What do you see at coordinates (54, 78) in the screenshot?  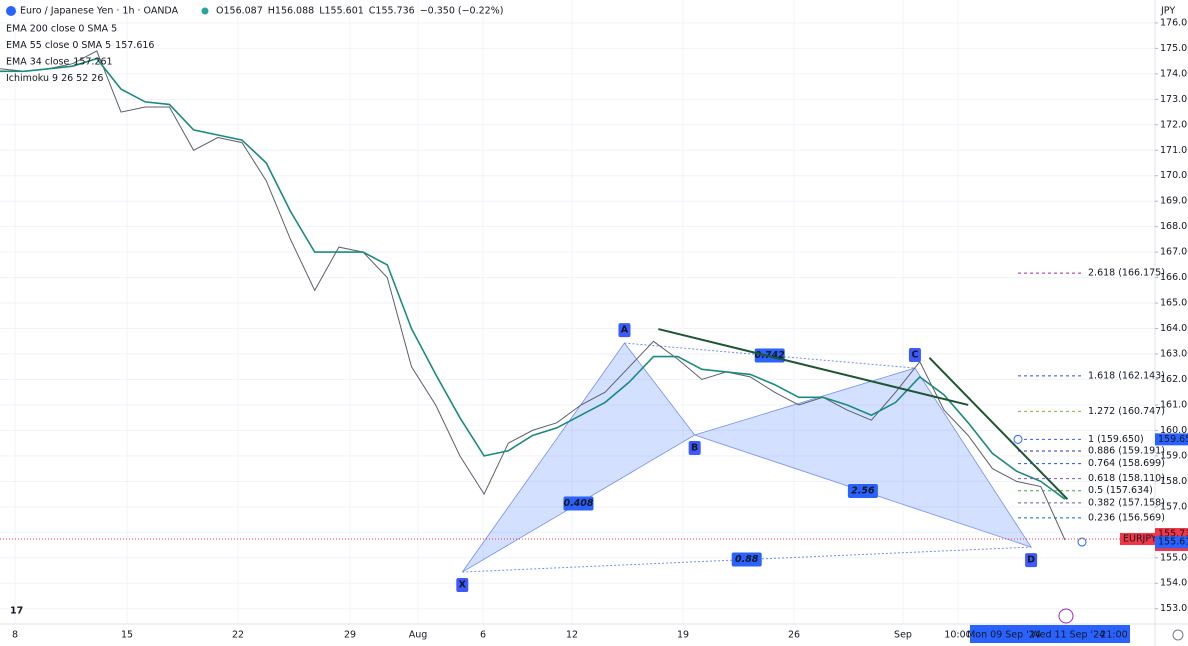 I see `indicator-name: Ichimoku 9 26 52 26` at bounding box center [54, 78].